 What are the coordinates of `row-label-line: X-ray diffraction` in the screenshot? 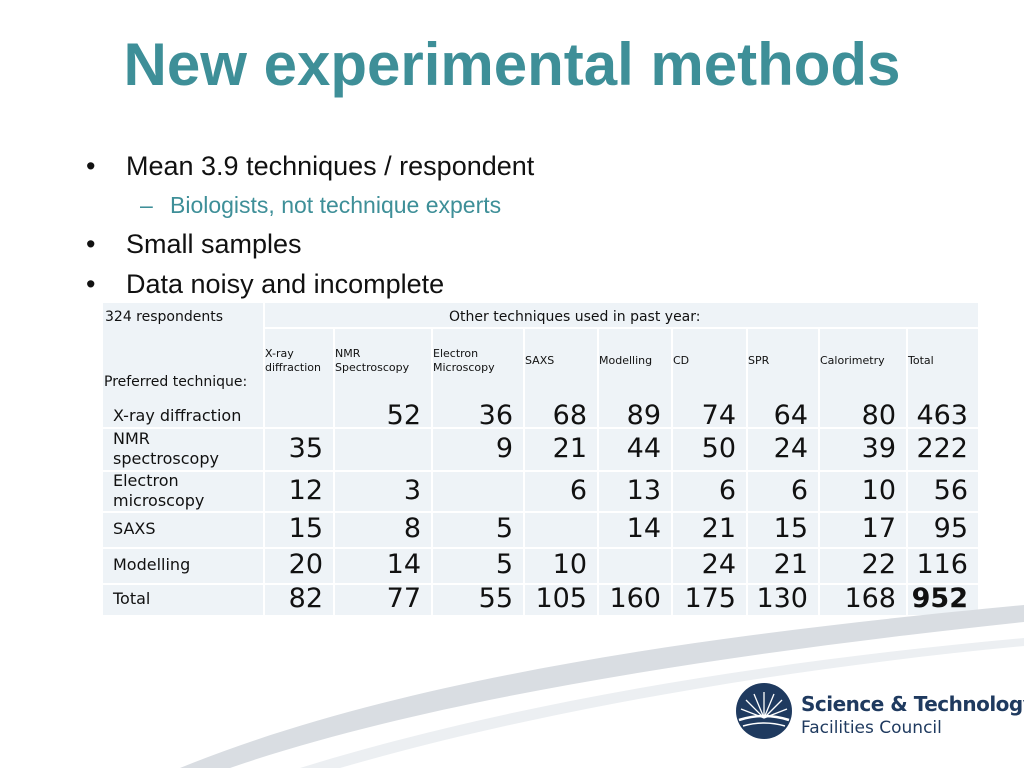 It's located at (177, 415).